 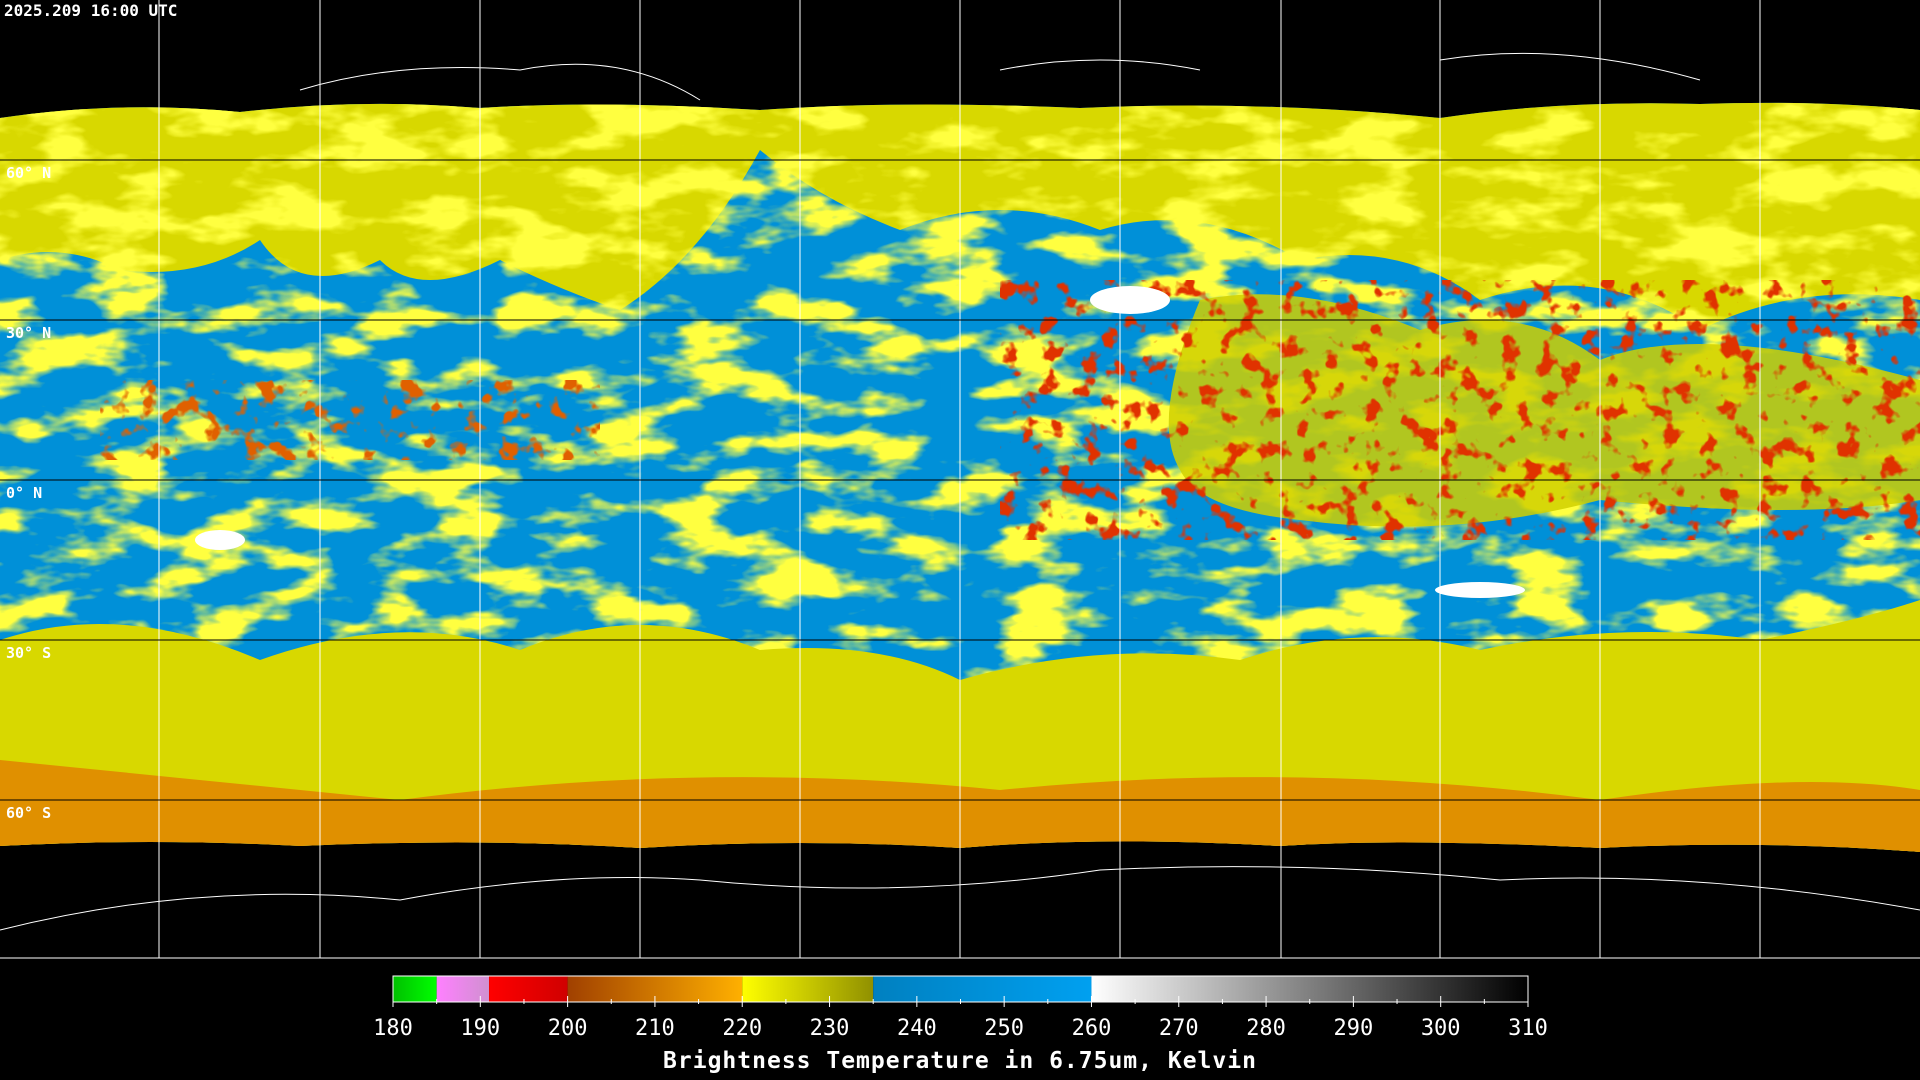 What do you see at coordinates (1354, 1028) in the screenshot?
I see `colorbar-tick-label: 290` at bounding box center [1354, 1028].